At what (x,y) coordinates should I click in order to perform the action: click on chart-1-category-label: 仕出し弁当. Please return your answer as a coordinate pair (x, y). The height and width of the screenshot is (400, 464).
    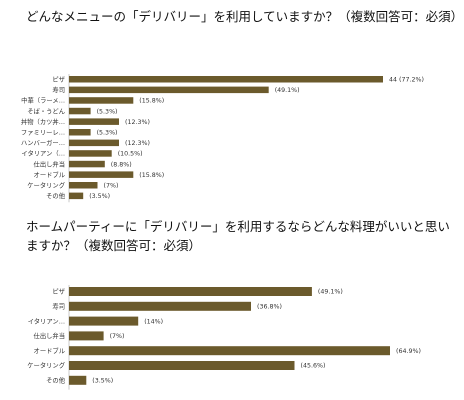
    Looking at the image, I should click on (49, 163).